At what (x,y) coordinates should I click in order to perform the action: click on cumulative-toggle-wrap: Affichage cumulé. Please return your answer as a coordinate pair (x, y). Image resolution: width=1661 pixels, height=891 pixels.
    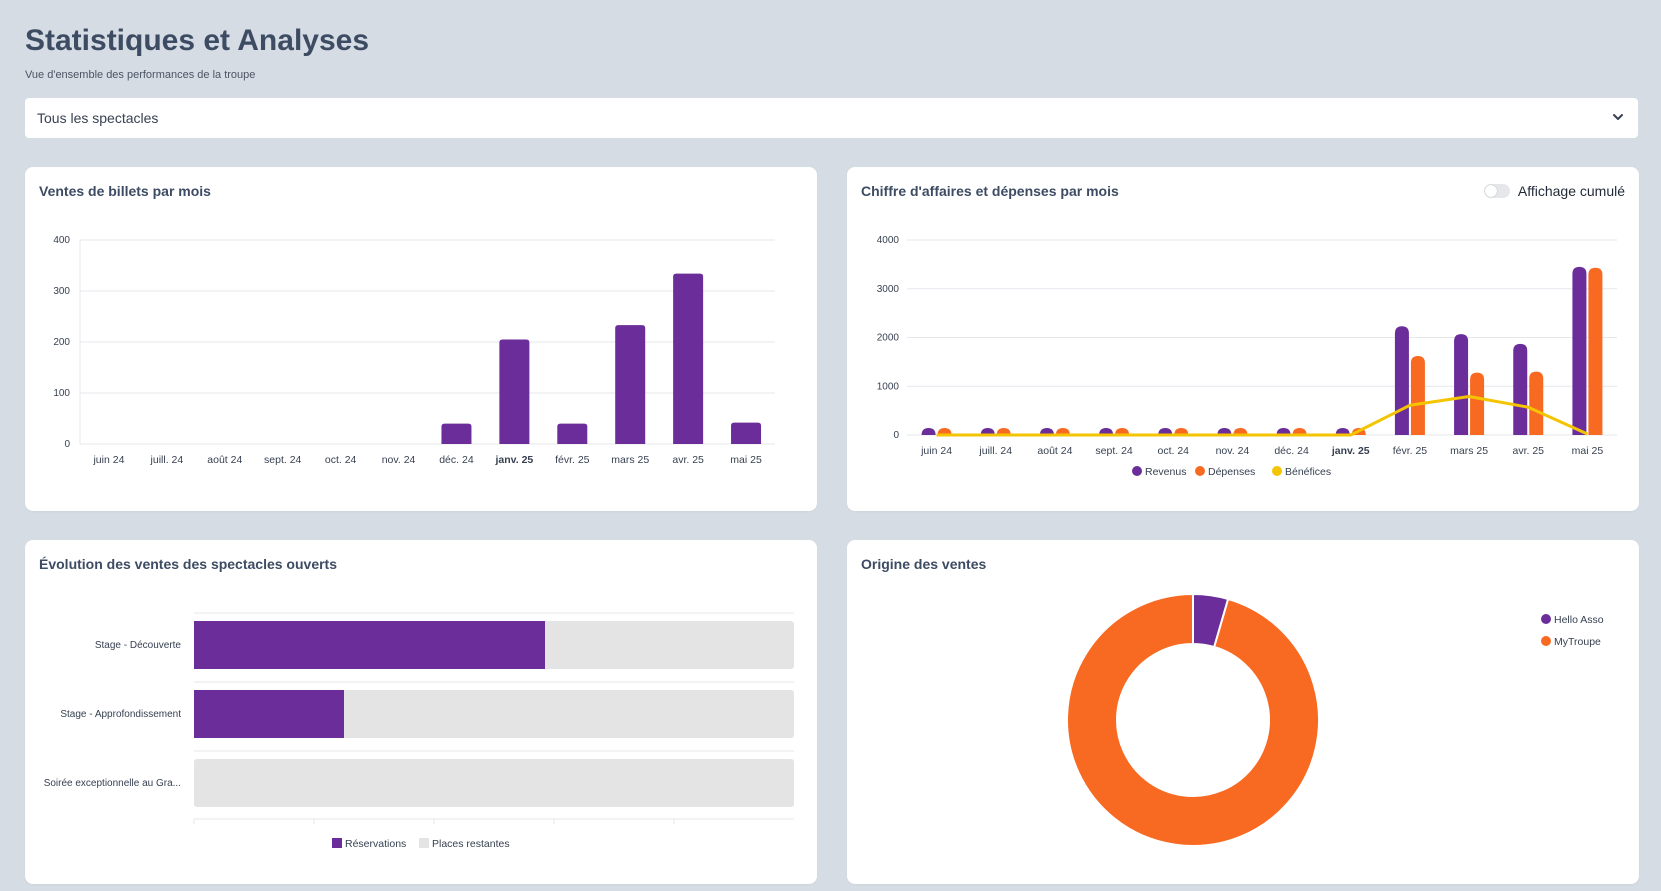
    Looking at the image, I should click on (1554, 191).